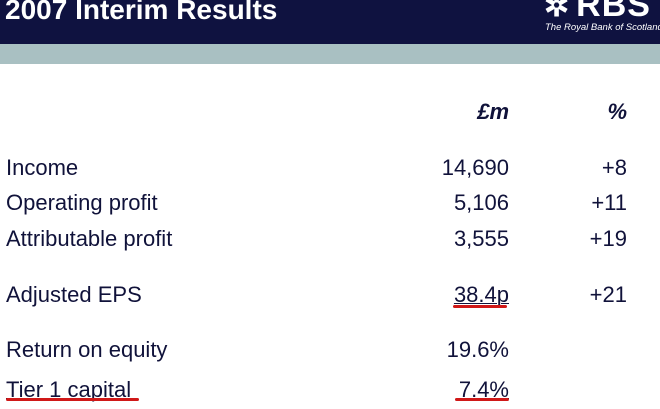  Describe the element at coordinates (69, 389) in the screenshot. I see `row-label: Tier 1 capital` at that location.